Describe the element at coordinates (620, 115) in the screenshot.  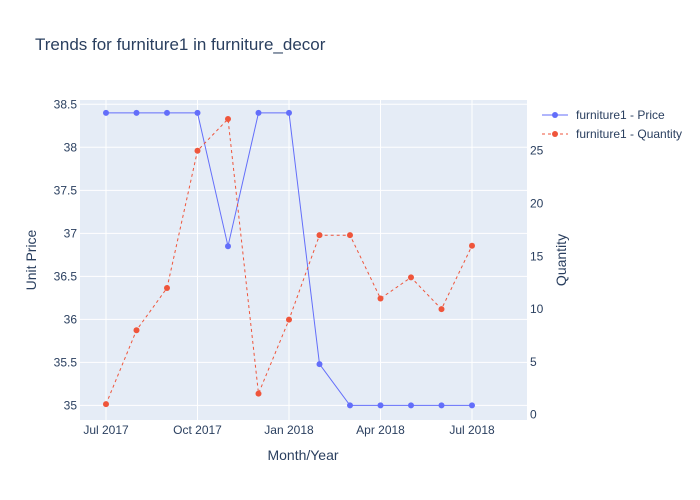
I see `legend-label-price: furniture1 - Price` at that location.